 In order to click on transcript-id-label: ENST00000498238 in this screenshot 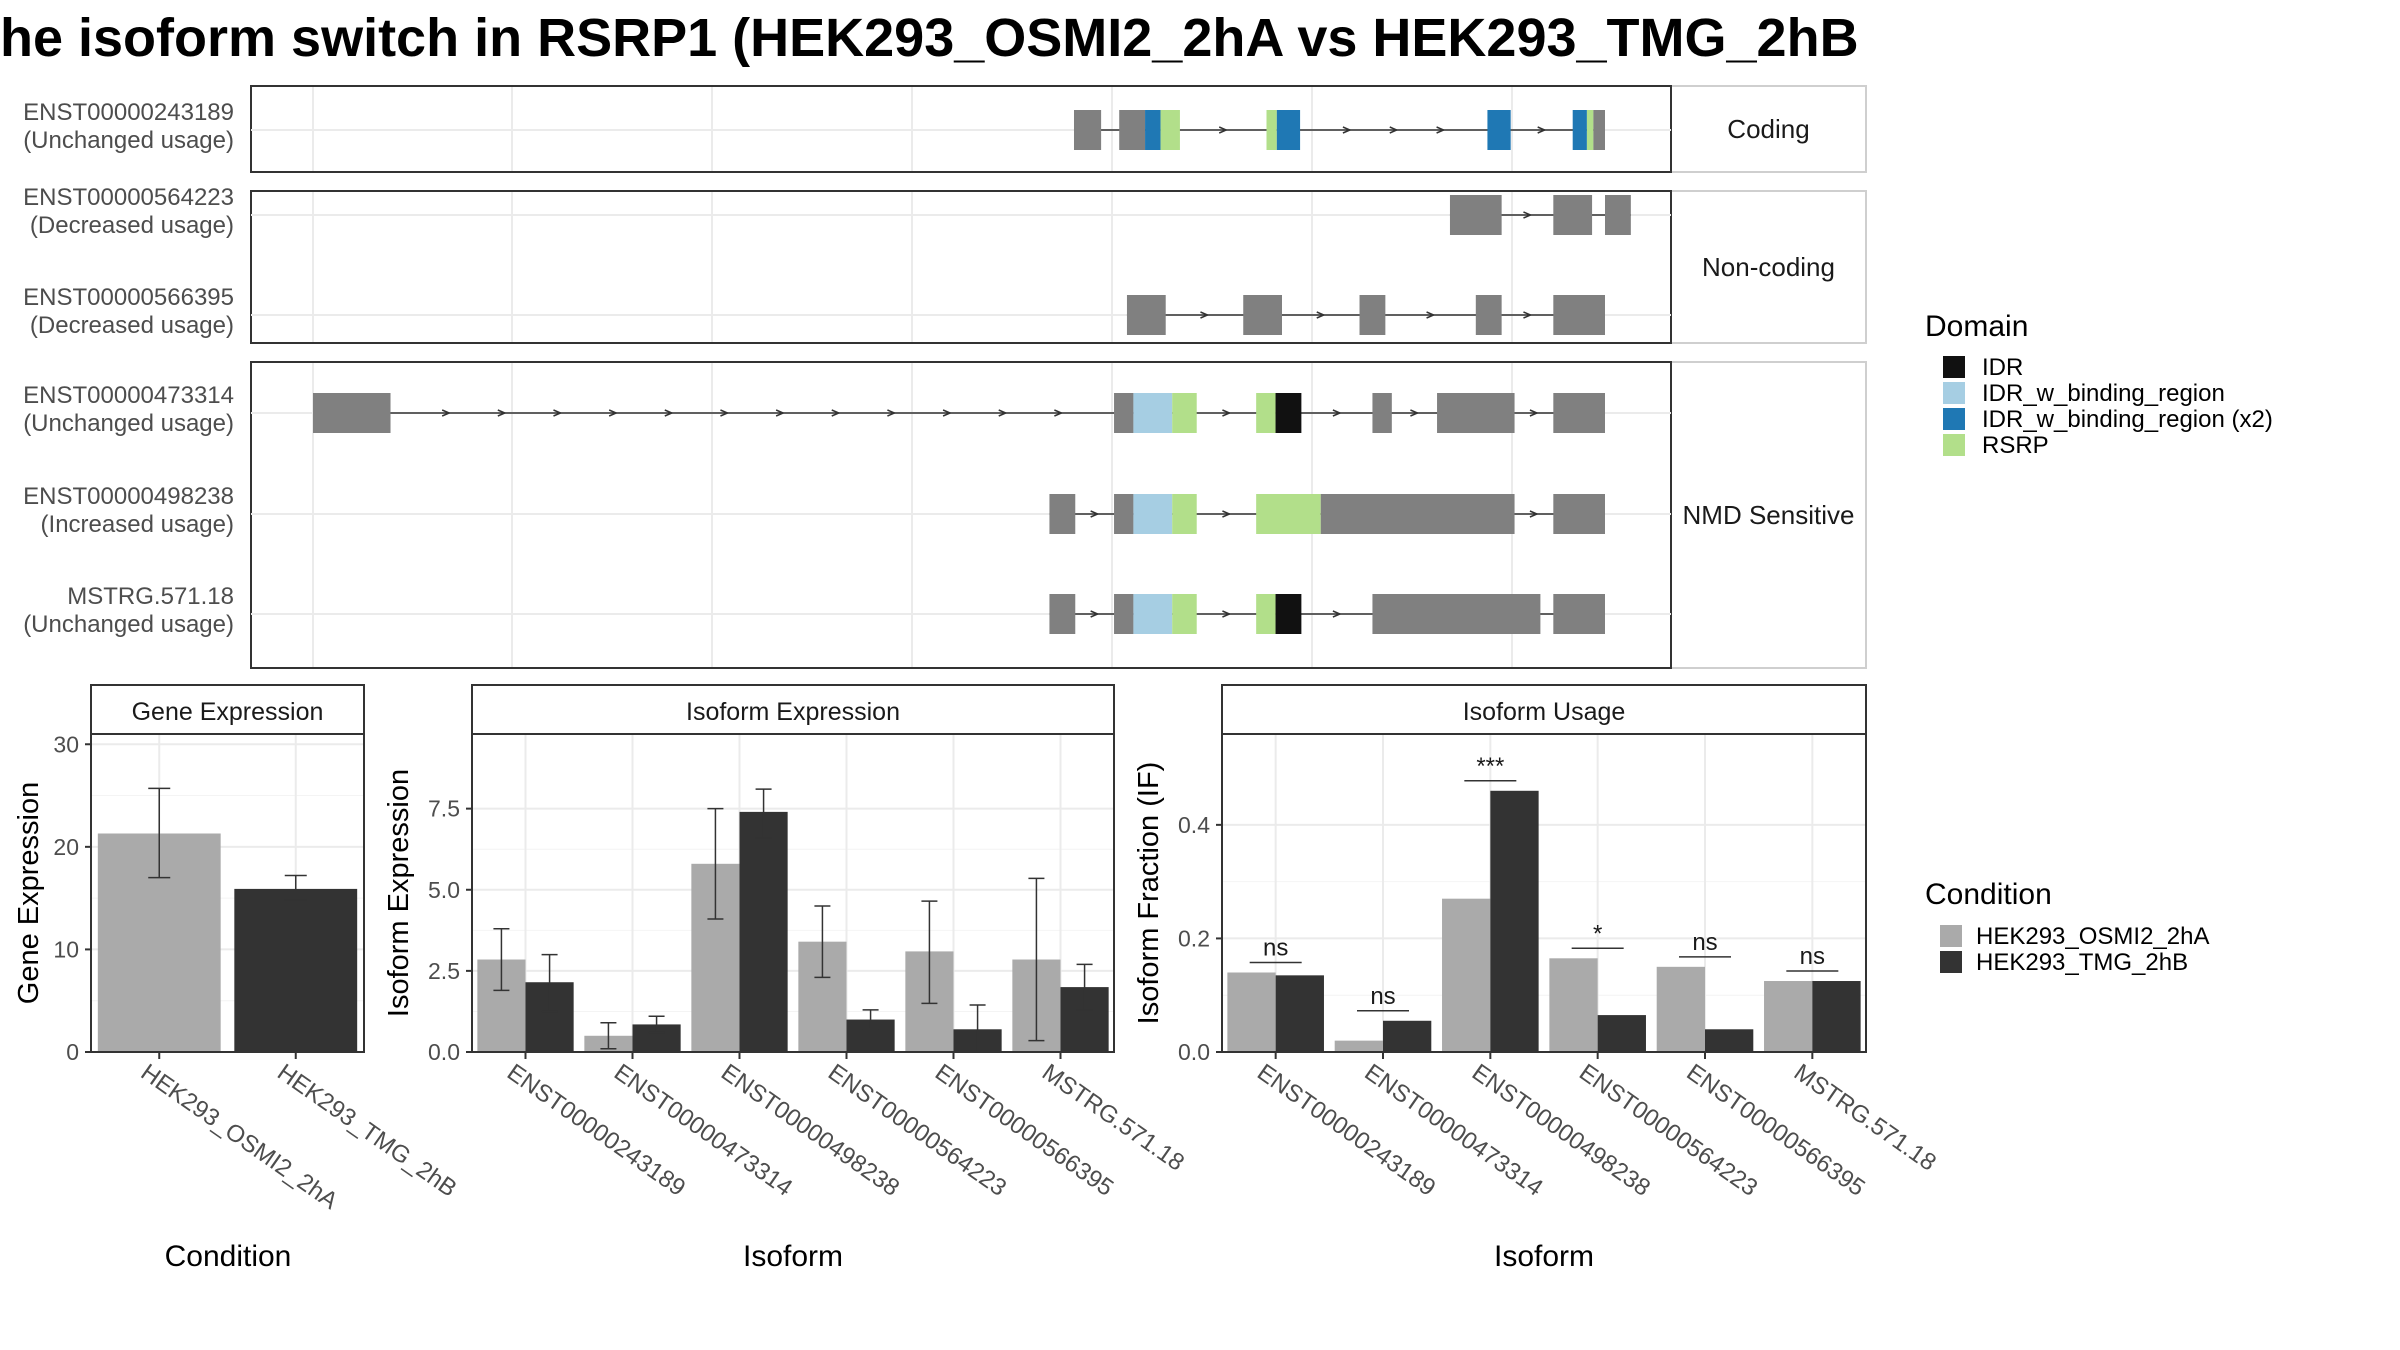, I will do `click(128, 496)`.